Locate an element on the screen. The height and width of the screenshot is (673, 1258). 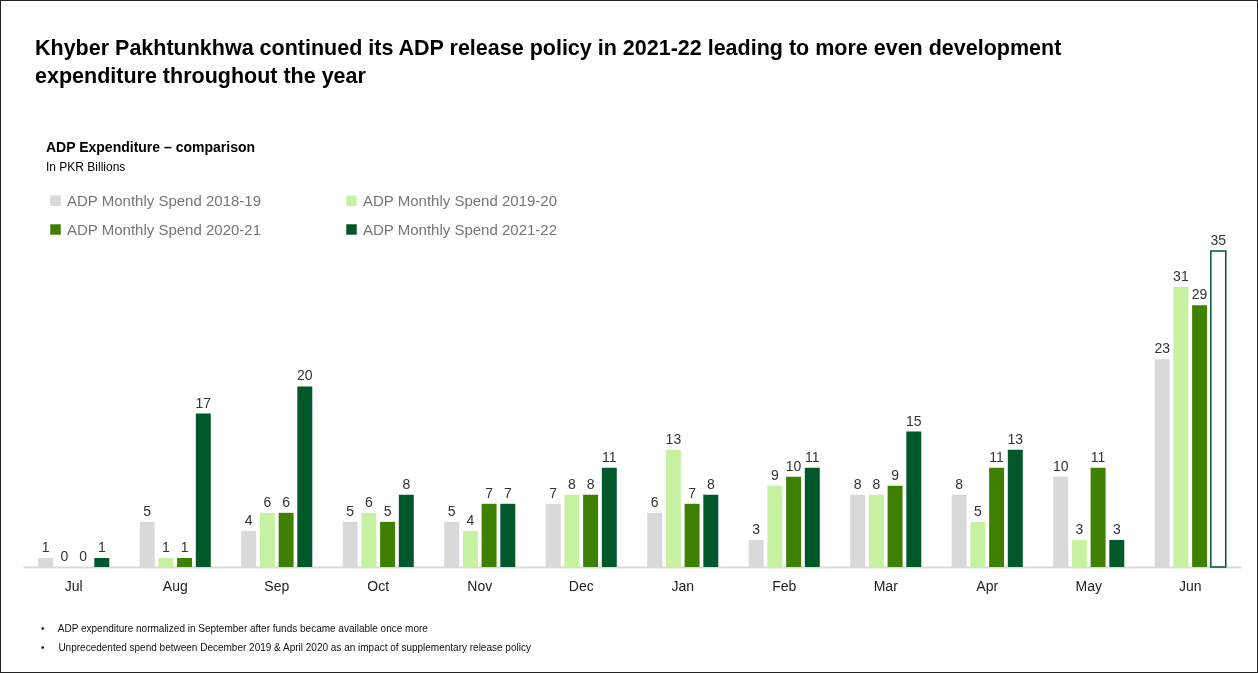
x-tick-label: Jun is located at coordinates (1190, 585).